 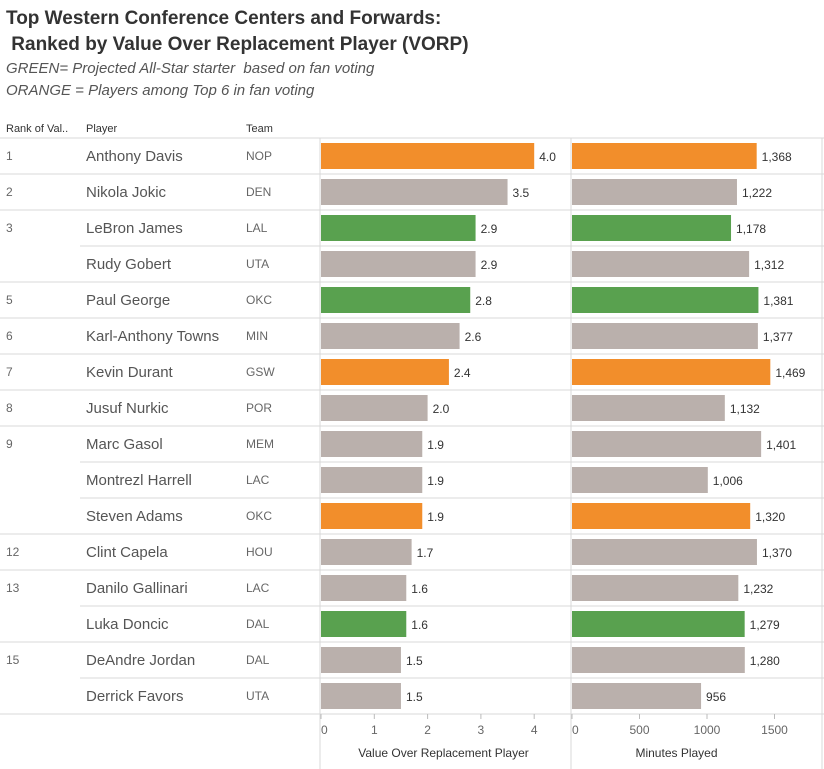 I want to click on team-cell: NOP, so click(x=259, y=156).